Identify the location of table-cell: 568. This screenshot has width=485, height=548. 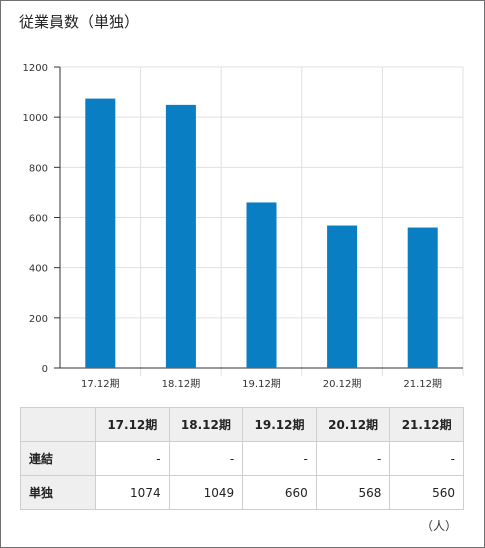
(353, 492).